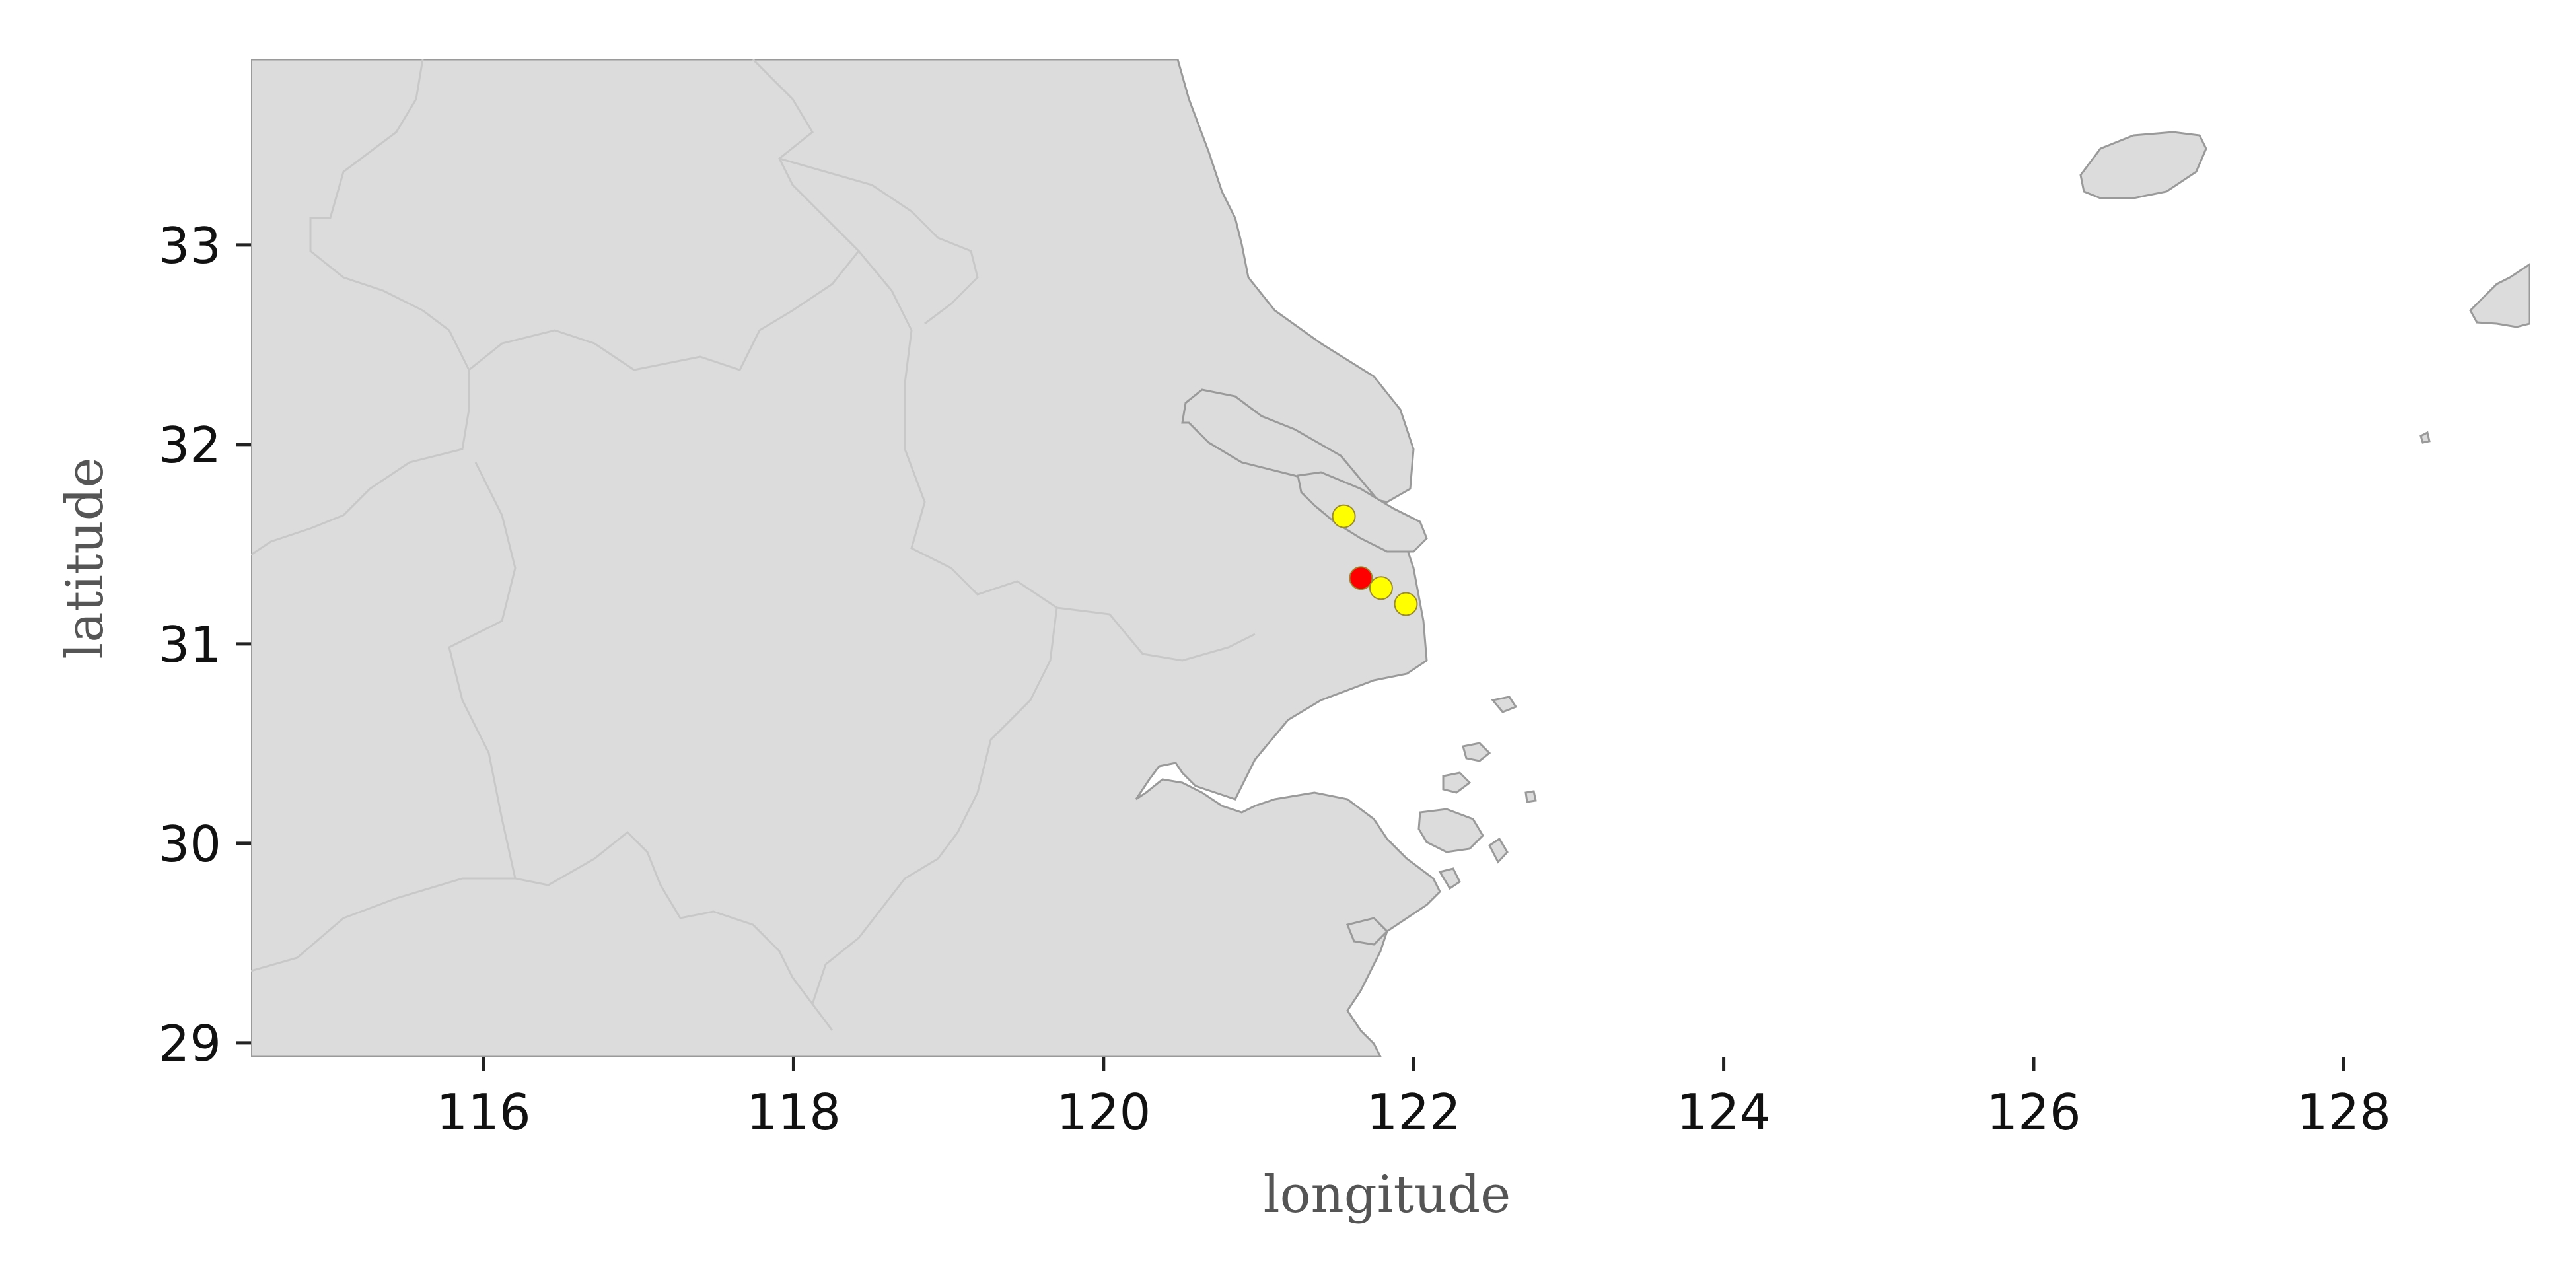 The image size is (2576, 1288). What do you see at coordinates (190, 645) in the screenshot?
I see `y-tick-label: 31` at bounding box center [190, 645].